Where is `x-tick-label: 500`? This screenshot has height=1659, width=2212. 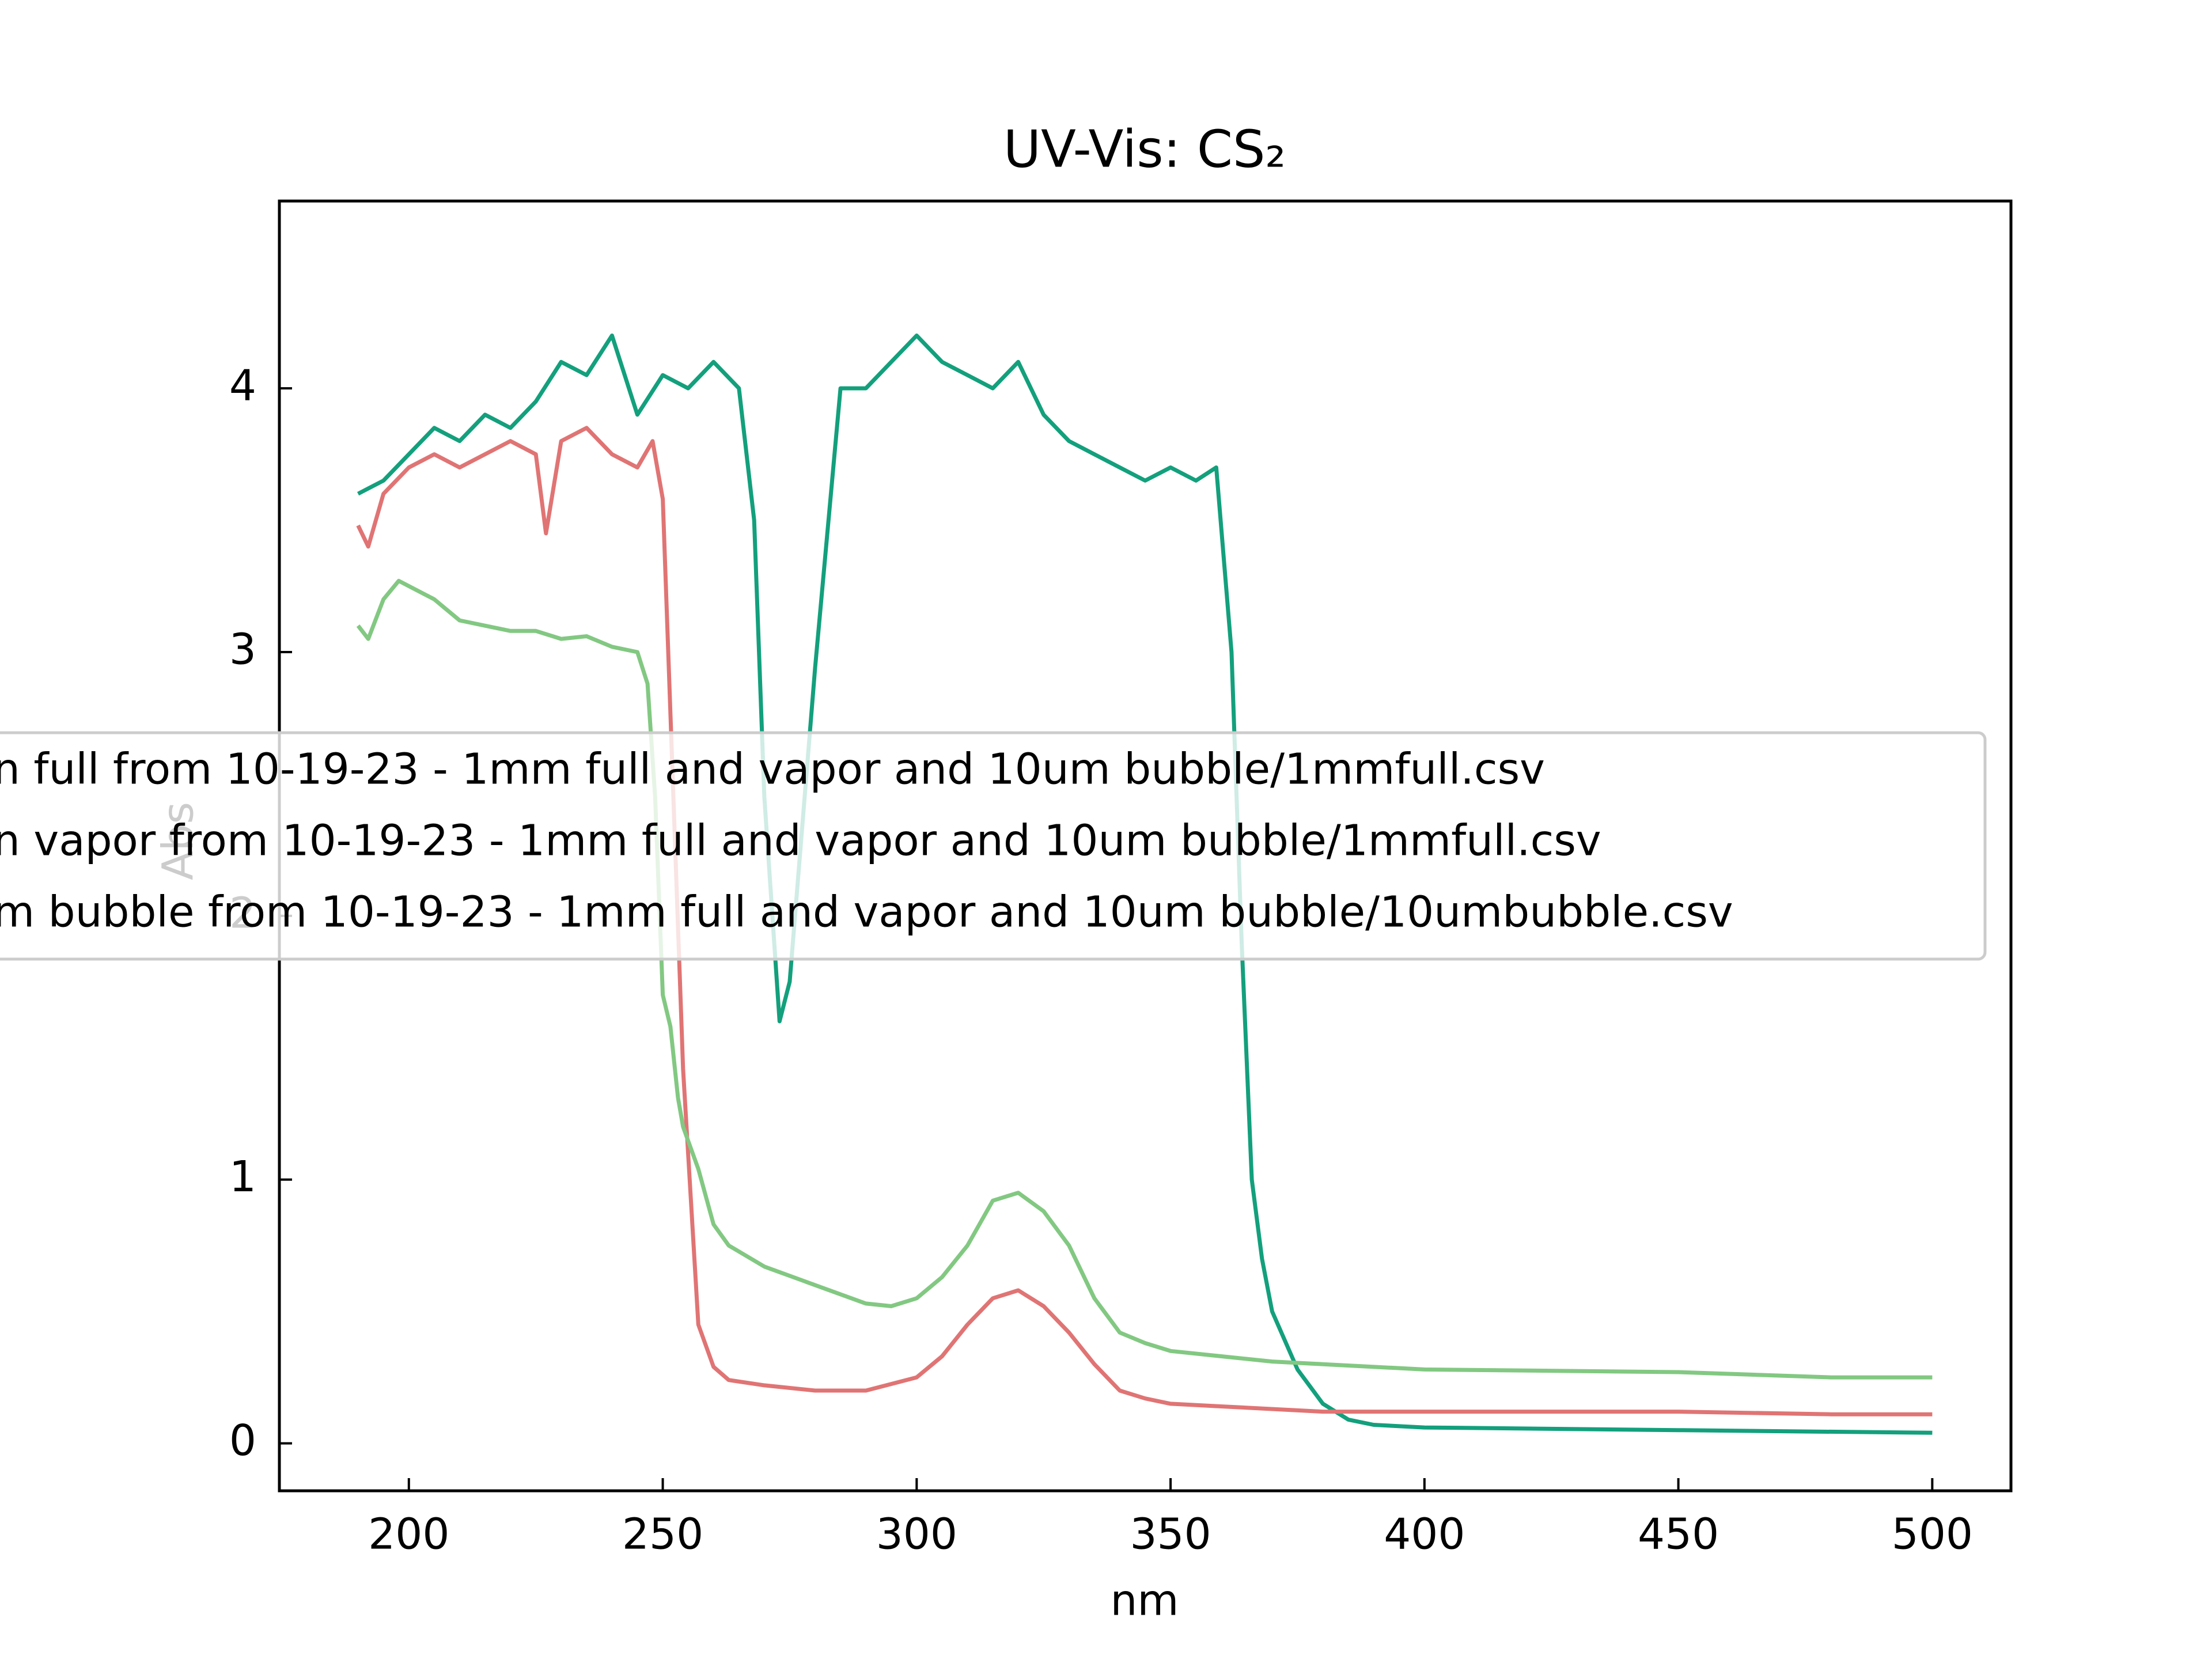 x-tick-label: 500 is located at coordinates (1932, 1534).